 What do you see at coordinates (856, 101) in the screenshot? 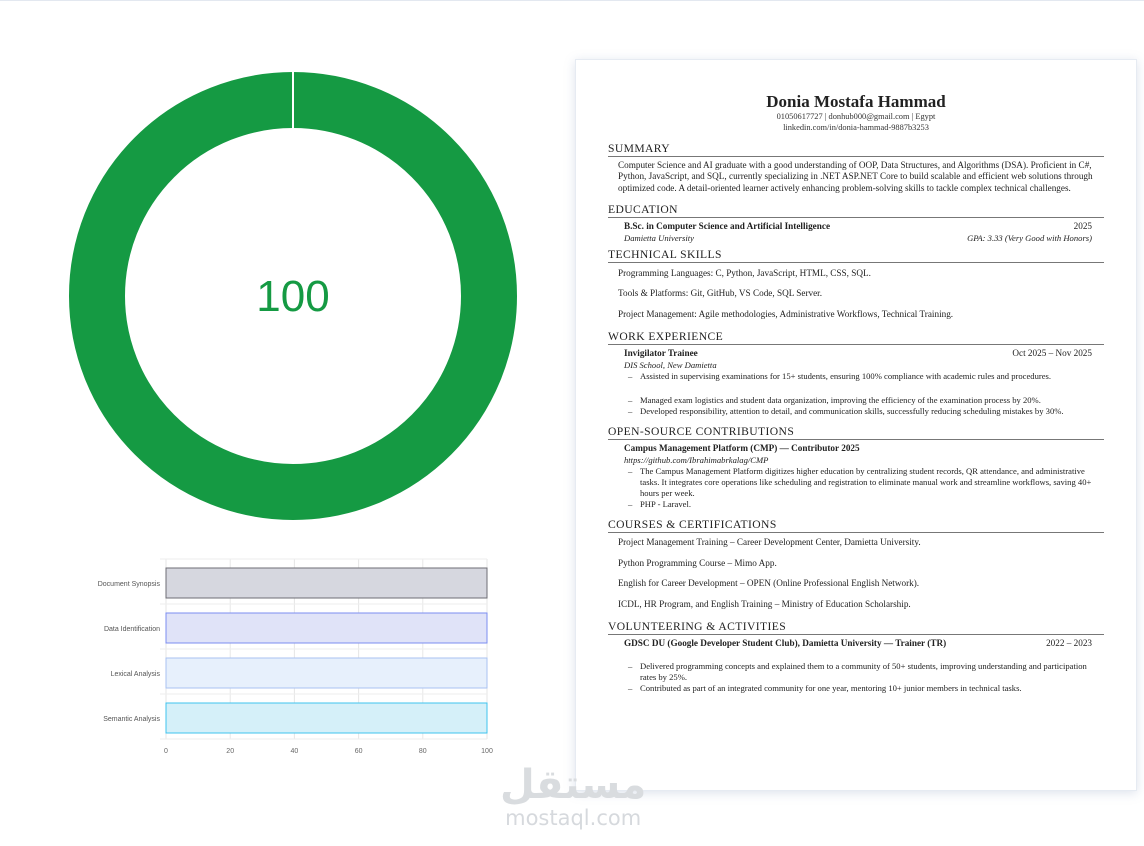
I see `resume-name: Donia Mostafa Hammad` at bounding box center [856, 101].